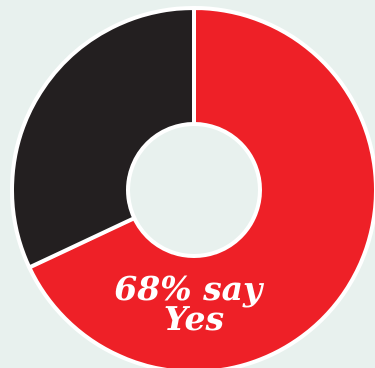 This screenshot has height=368, width=375. I want to click on yes-slice-label-line1: 68% say, so click(189, 288).